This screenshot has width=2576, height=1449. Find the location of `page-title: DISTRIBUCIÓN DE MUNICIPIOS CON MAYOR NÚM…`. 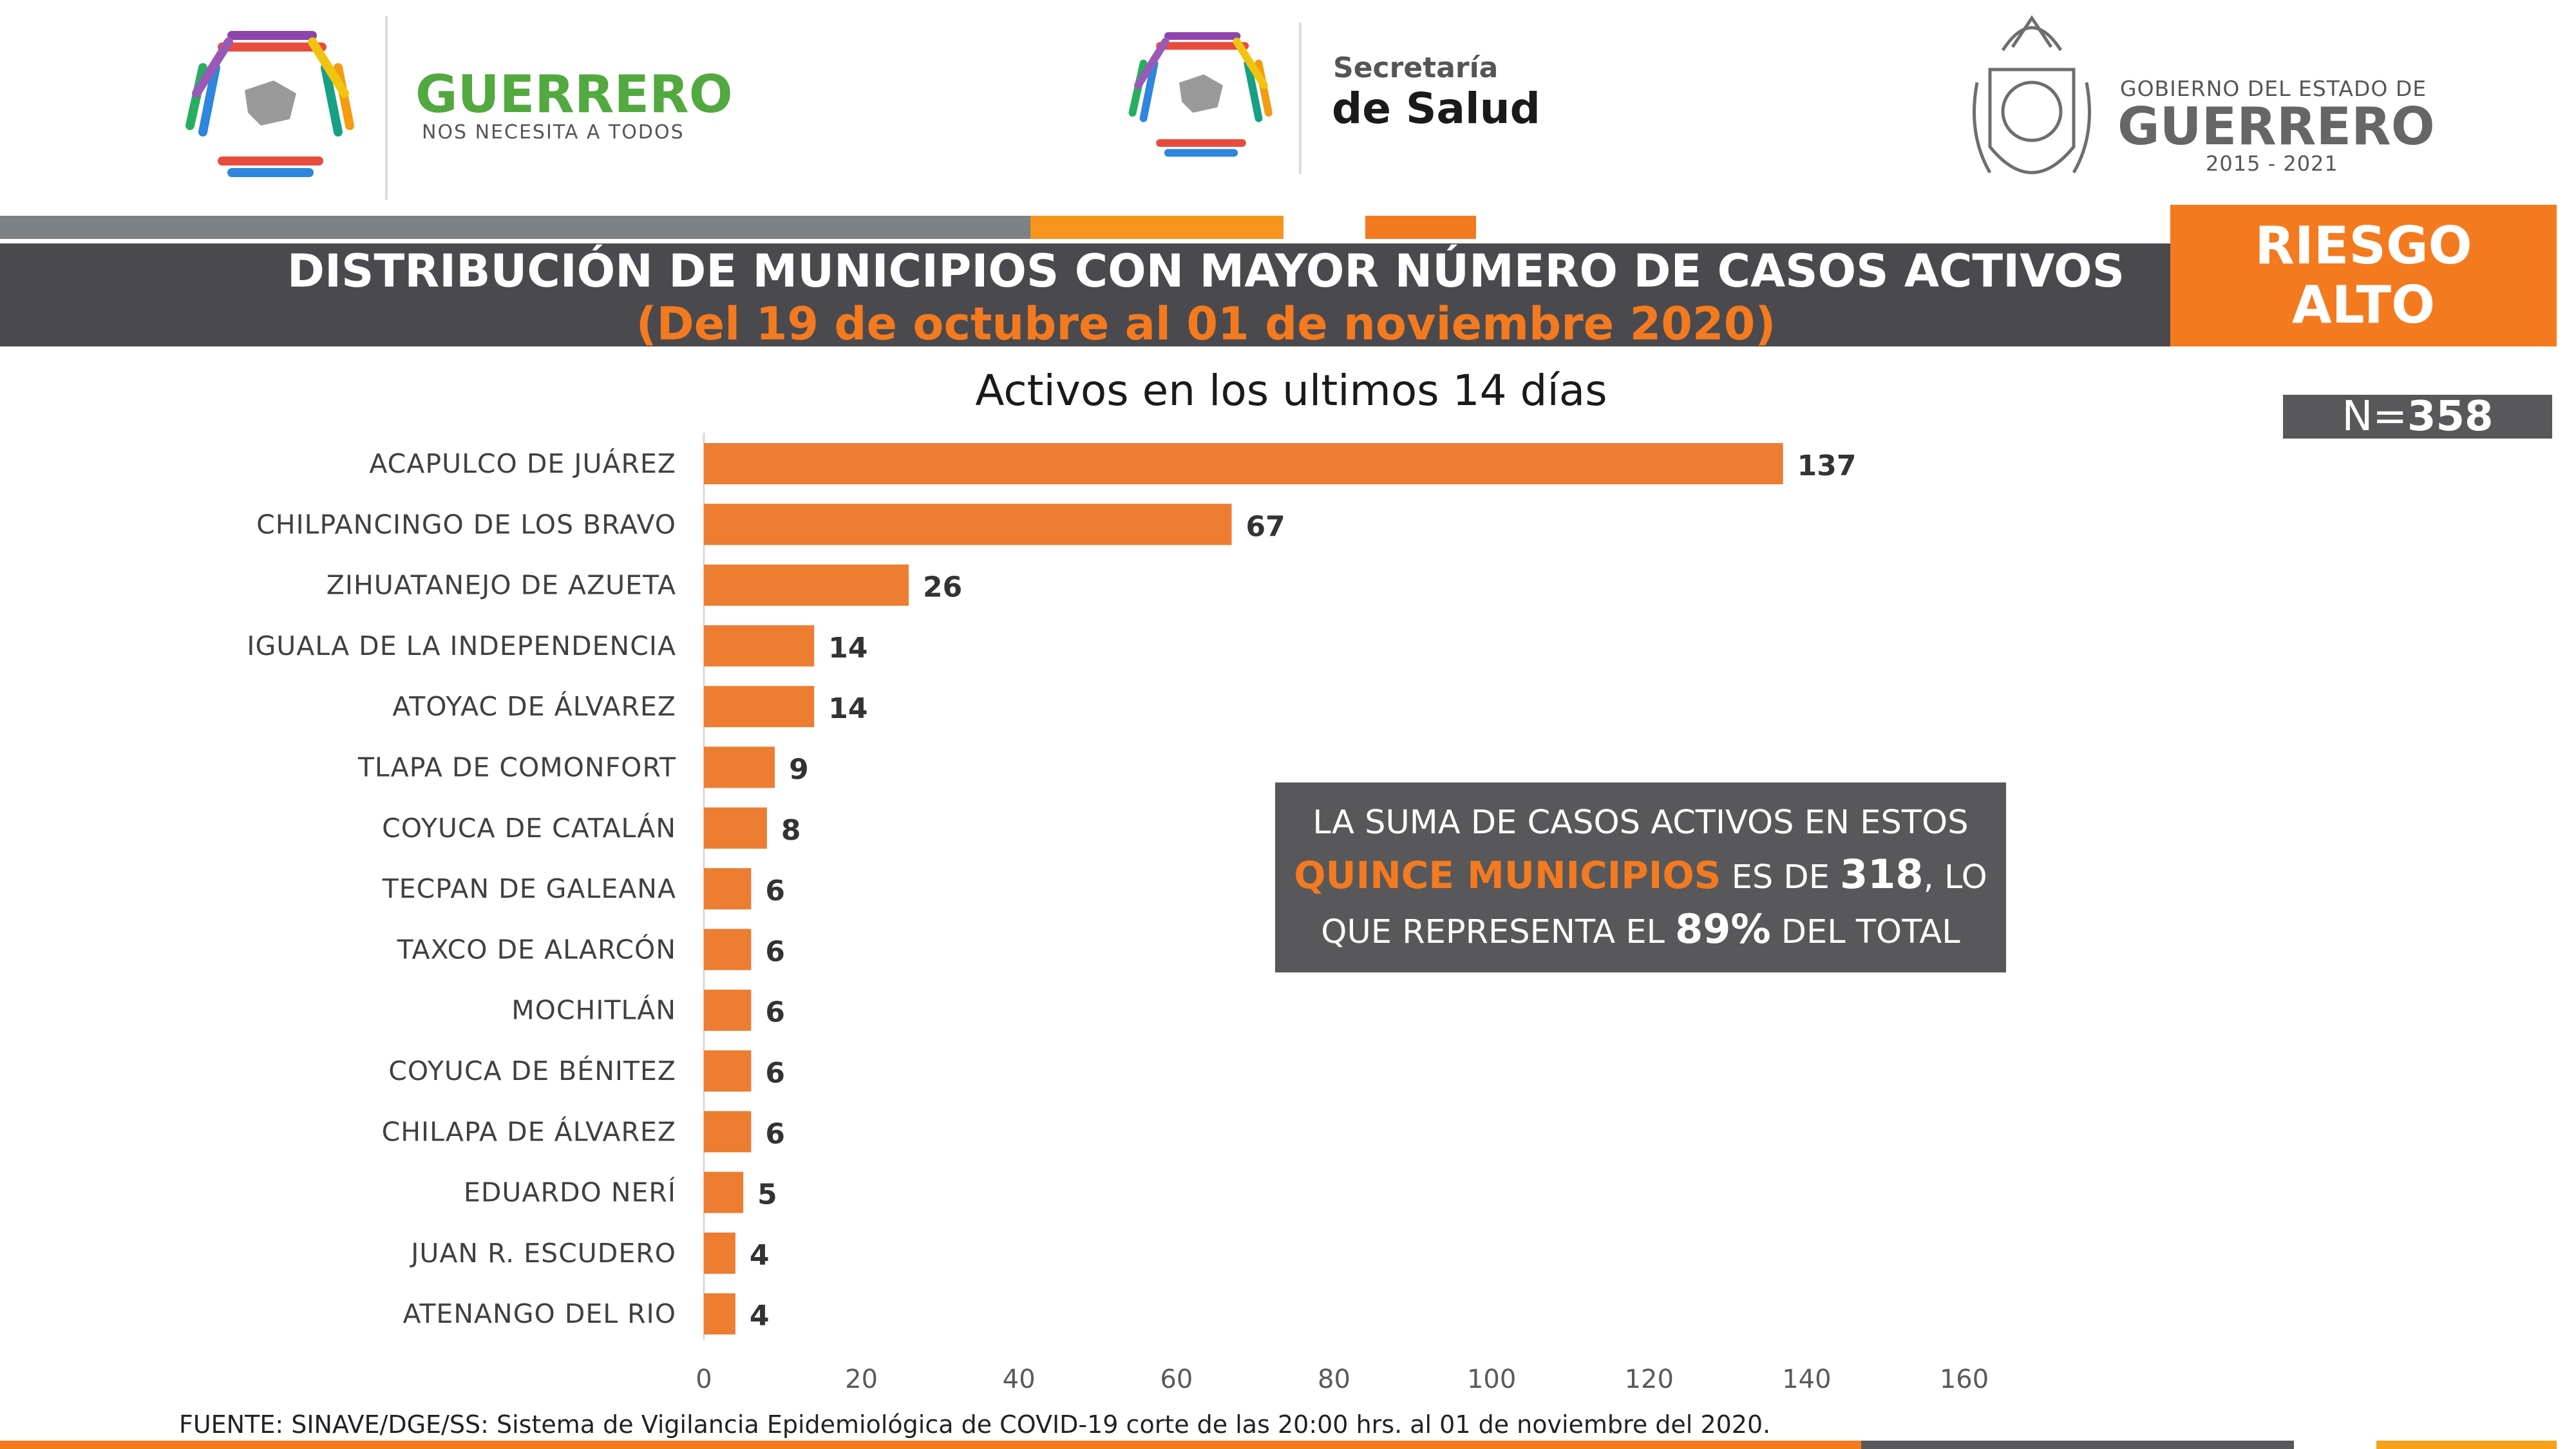

page-title: DISTRIBUCIÓN DE MUNICIPIOS CON MAYOR NÚM… is located at coordinates (1206, 271).